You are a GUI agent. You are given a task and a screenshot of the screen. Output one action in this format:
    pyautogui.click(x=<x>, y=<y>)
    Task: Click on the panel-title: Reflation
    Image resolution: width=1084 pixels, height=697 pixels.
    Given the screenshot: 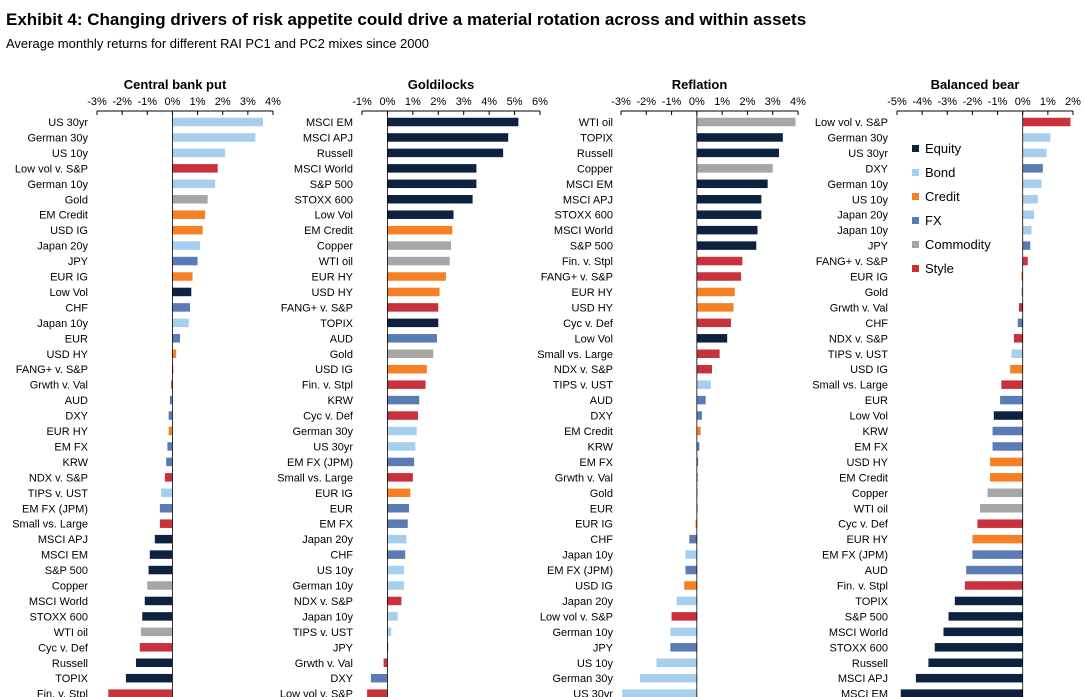 What is the action you would take?
    pyautogui.click(x=700, y=84)
    